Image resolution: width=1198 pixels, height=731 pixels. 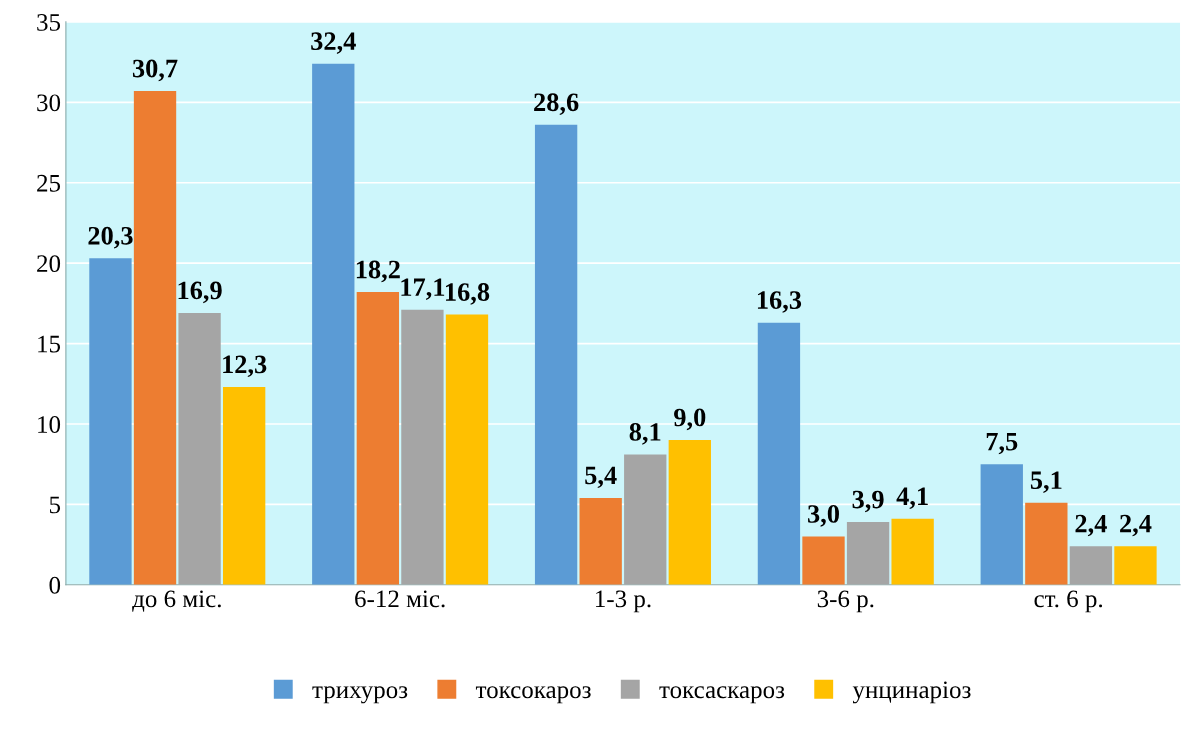 What do you see at coordinates (1068, 601) in the screenshot?
I see `x-tick-label: ст. 6 р.` at bounding box center [1068, 601].